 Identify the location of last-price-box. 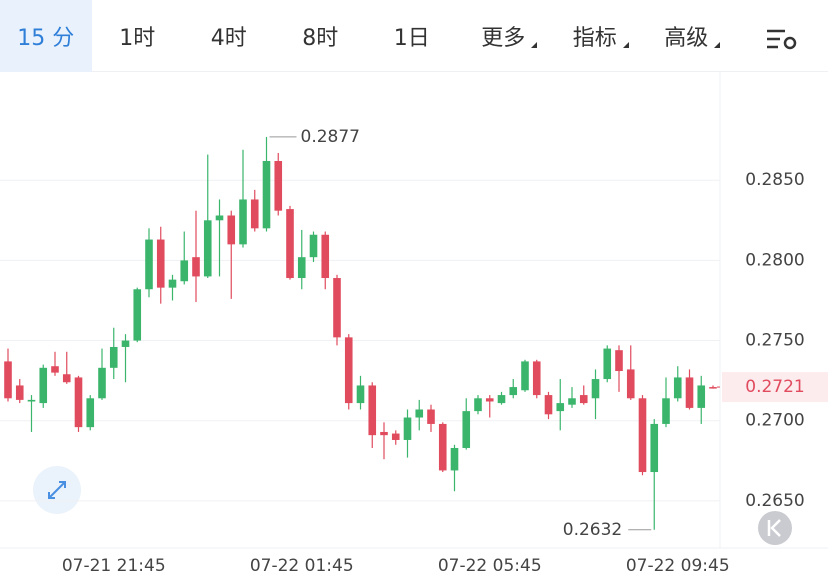
(775, 387).